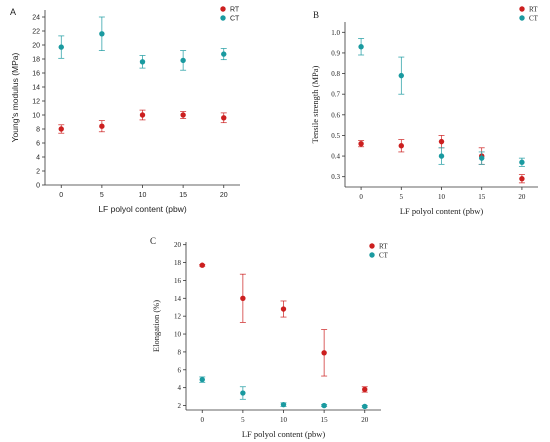 Image resolution: width=550 pixels, height=442 pixels. I want to click on y-tick-label: 24, so click(36, 18).